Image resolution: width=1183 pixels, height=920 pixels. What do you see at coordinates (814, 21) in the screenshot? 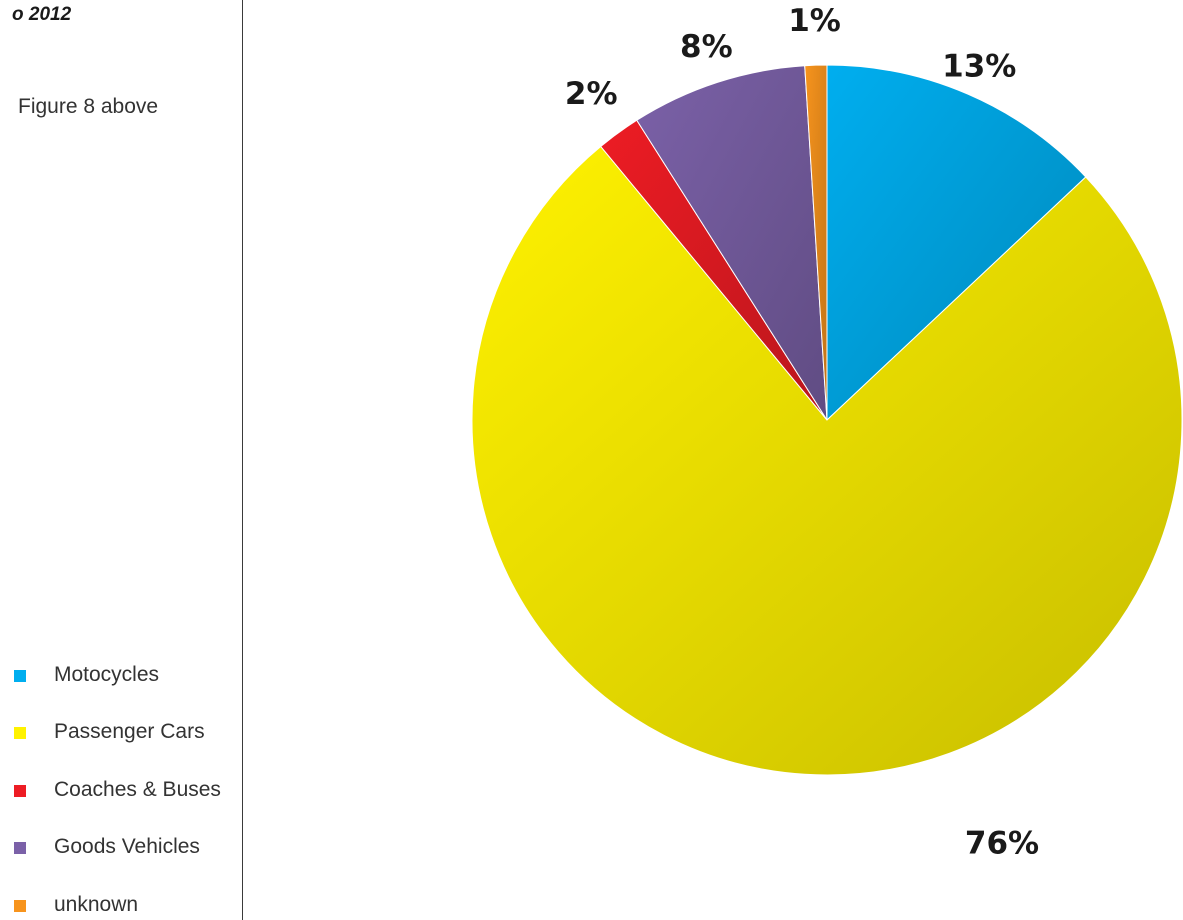
I see `data-label-unknown: 1%` at bounding box center [814, 21].